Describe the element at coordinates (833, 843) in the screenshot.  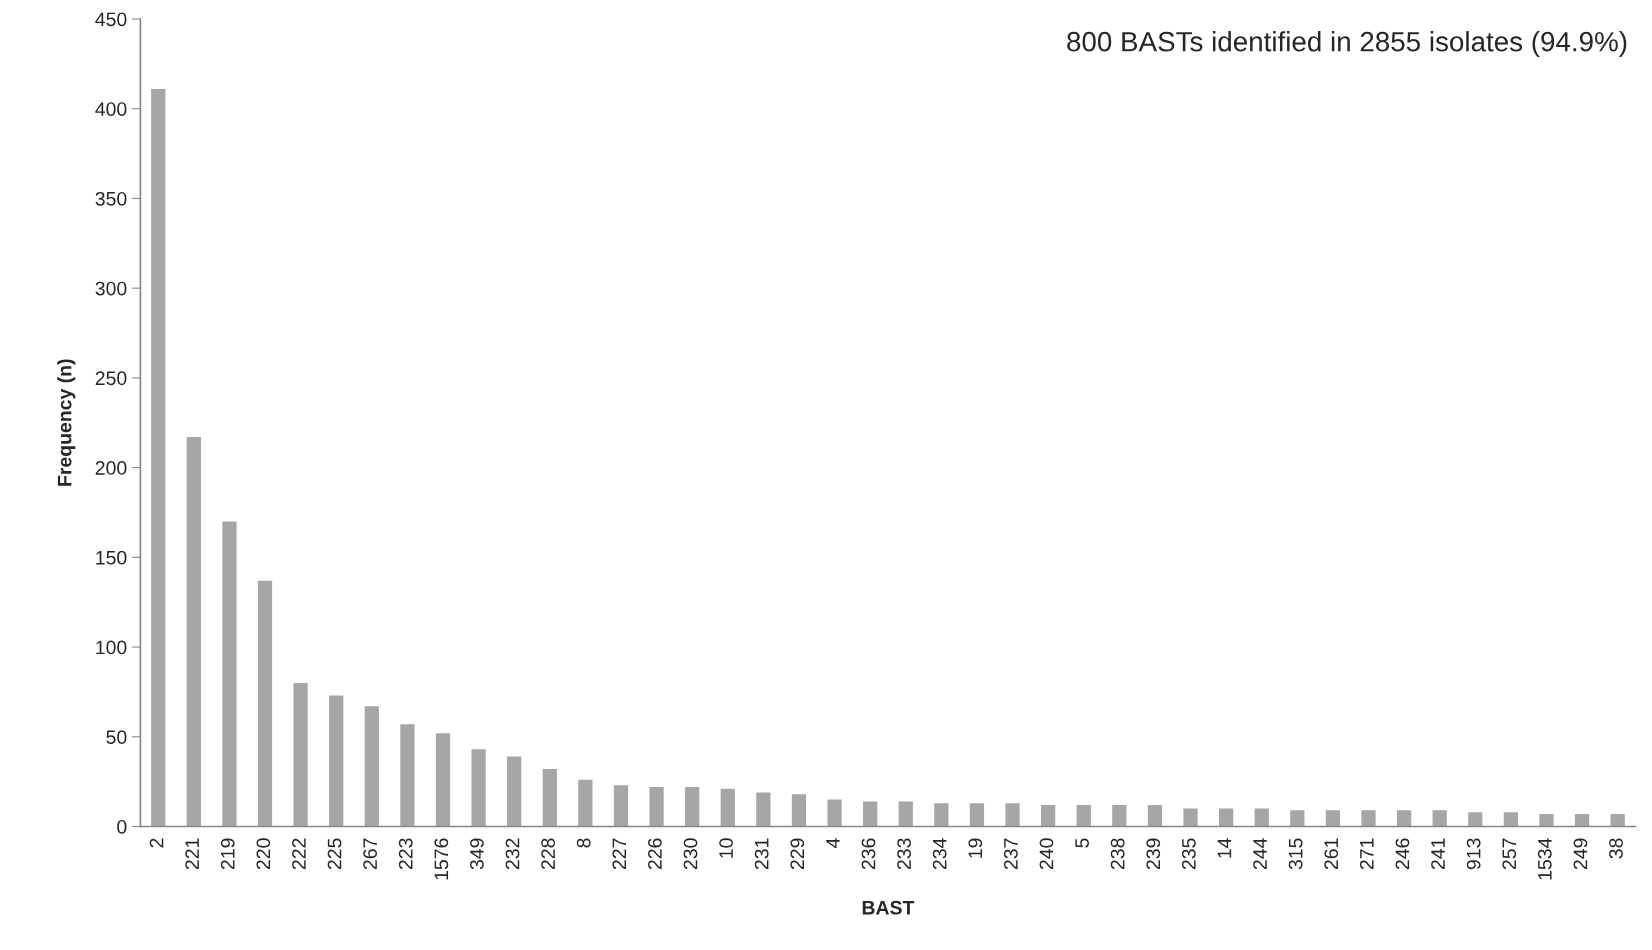
I see `x-tick-label: 4` at that location.